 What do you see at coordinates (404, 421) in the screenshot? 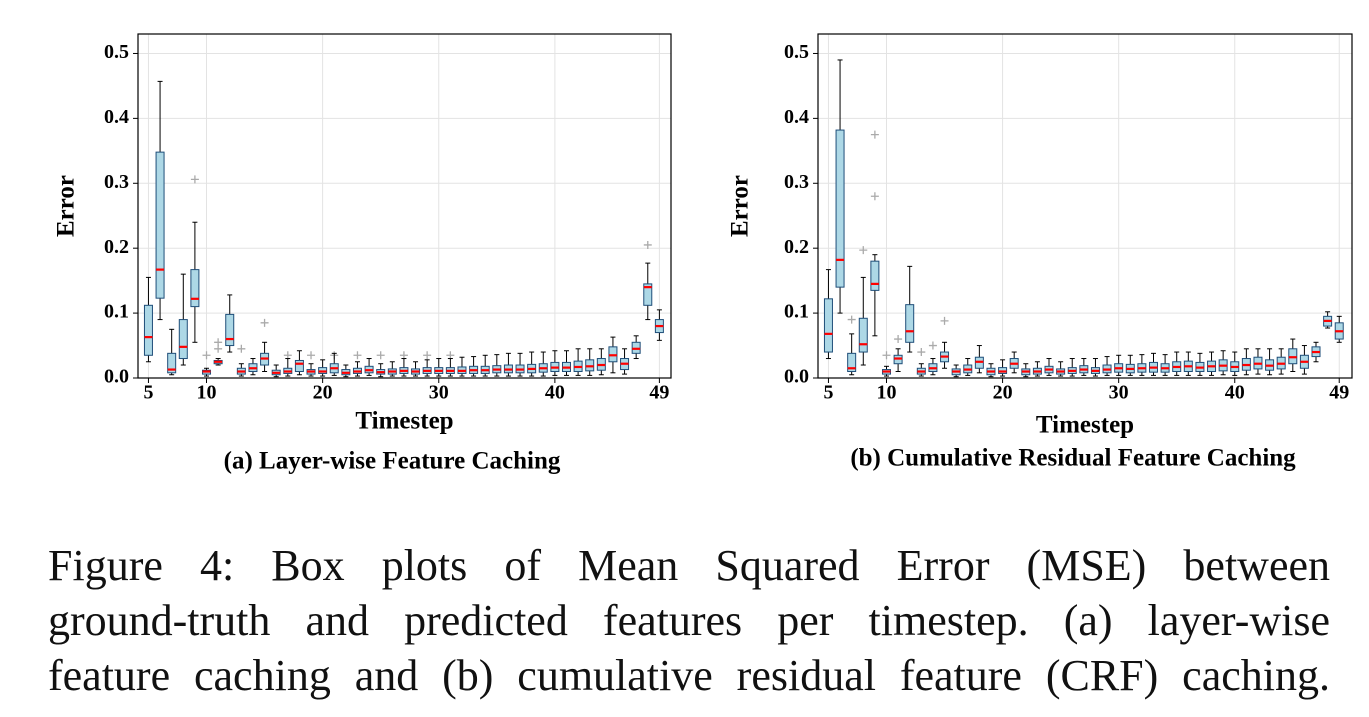
I see `x-axis-label: Timestep` at bounding box center [404, 421].